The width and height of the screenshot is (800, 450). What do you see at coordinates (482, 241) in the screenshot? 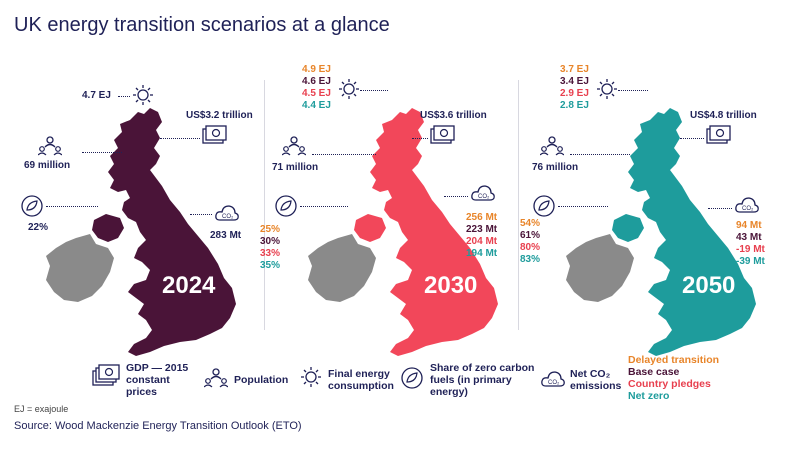
I see `emissions-value-pledges: 204 Mt` at bounding box center [482, 241].